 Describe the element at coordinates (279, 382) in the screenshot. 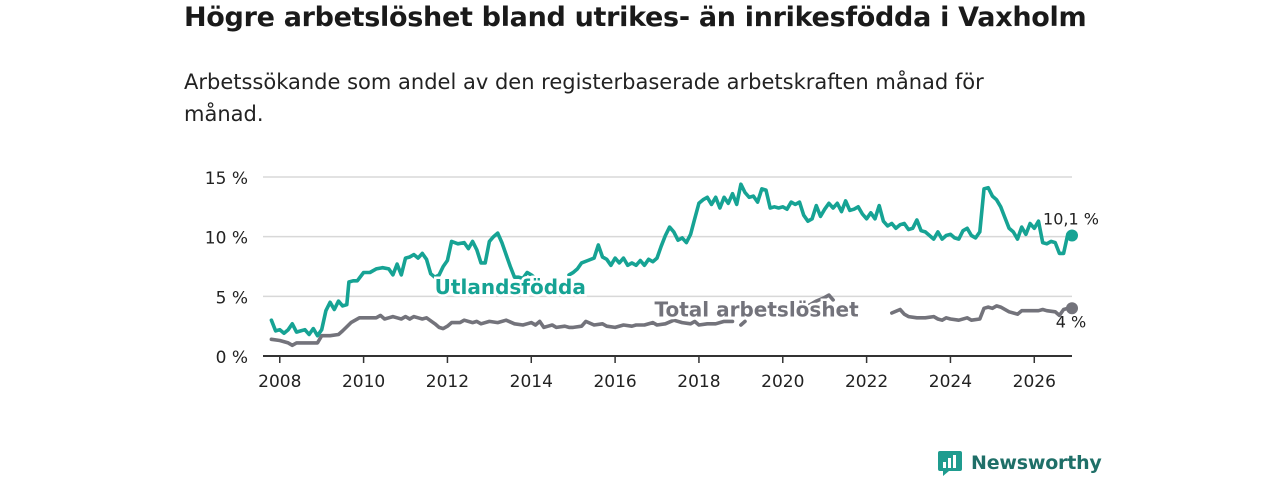

I see `x-tick-label: 2008` at that location.